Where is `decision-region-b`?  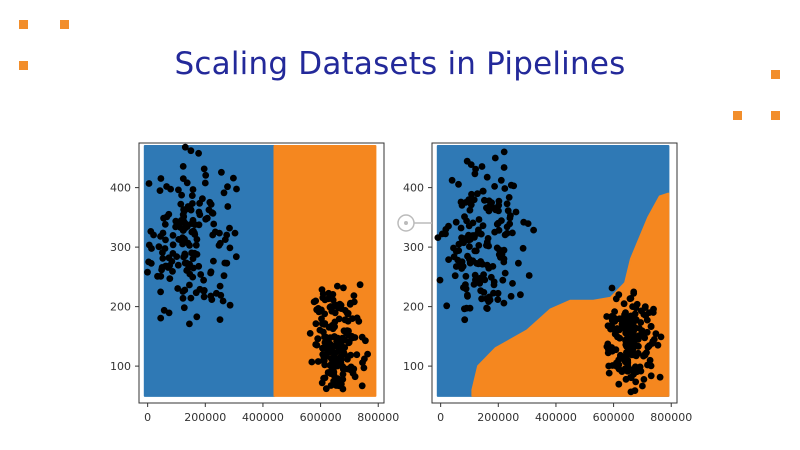
decision-region-b is located at coordinates (570, 294).